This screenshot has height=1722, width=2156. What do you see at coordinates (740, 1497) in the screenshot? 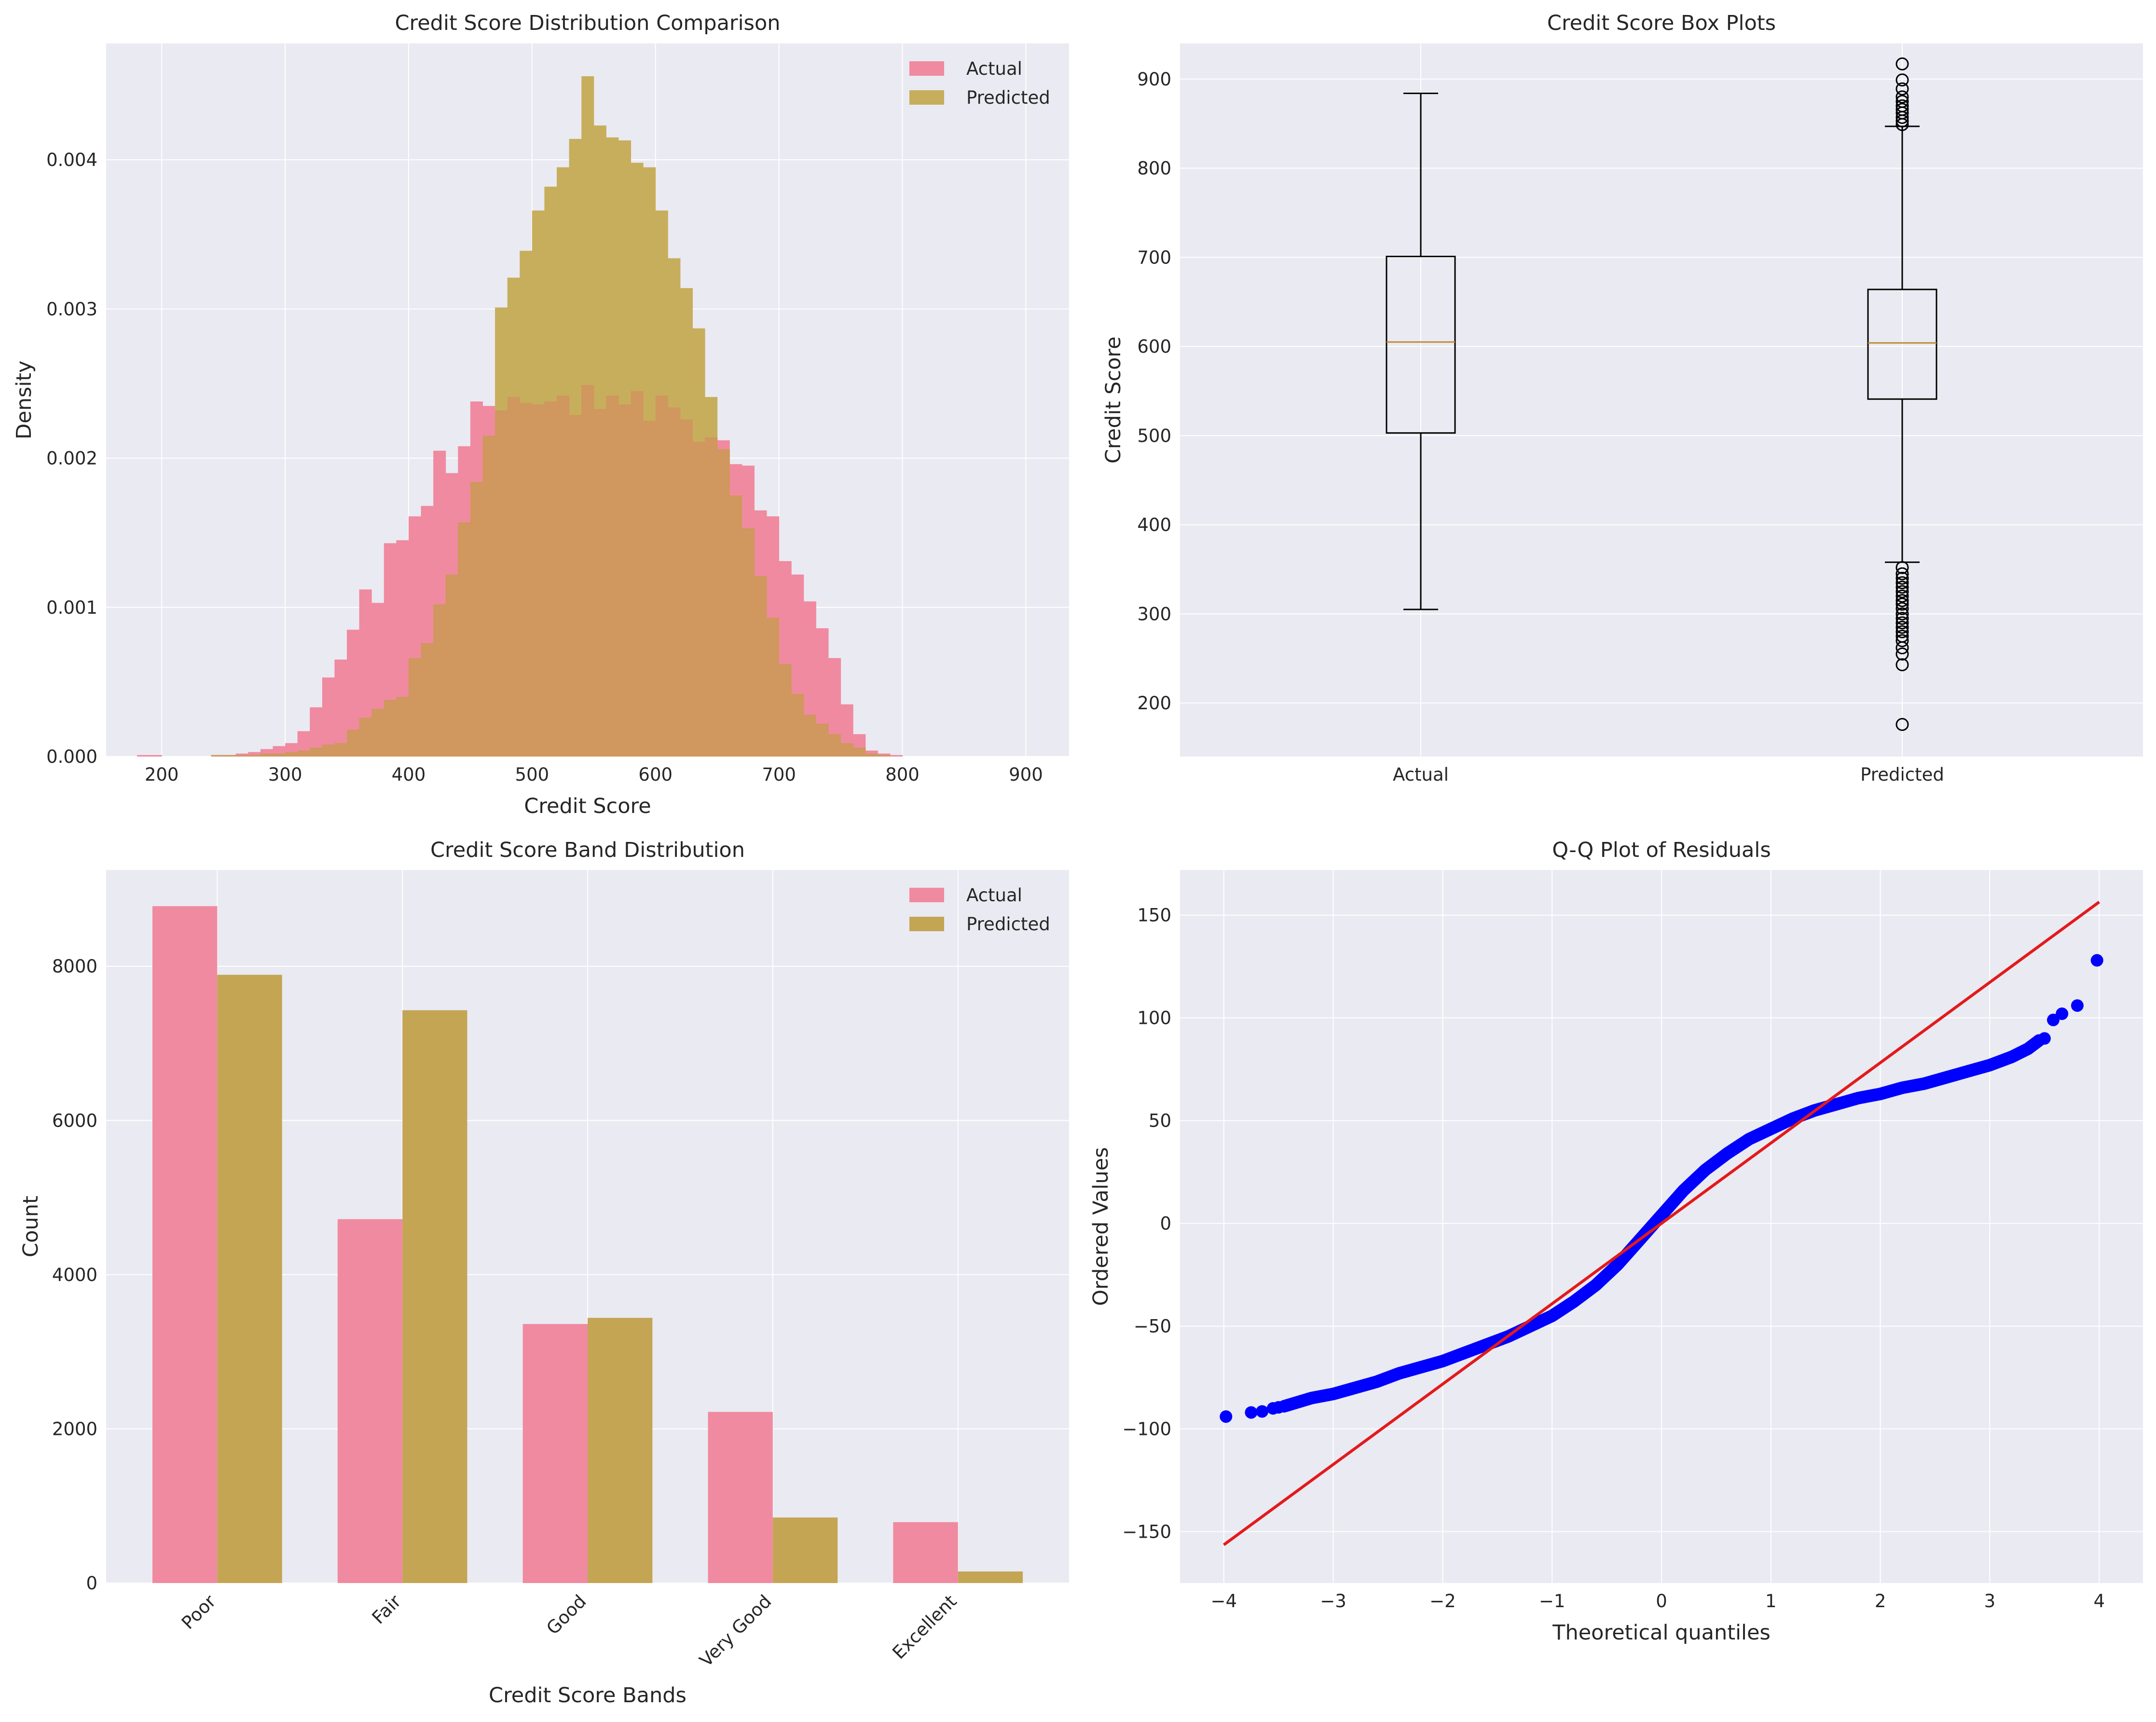
I see `actual-bar-very-good` at bounding box center [740, 1497].